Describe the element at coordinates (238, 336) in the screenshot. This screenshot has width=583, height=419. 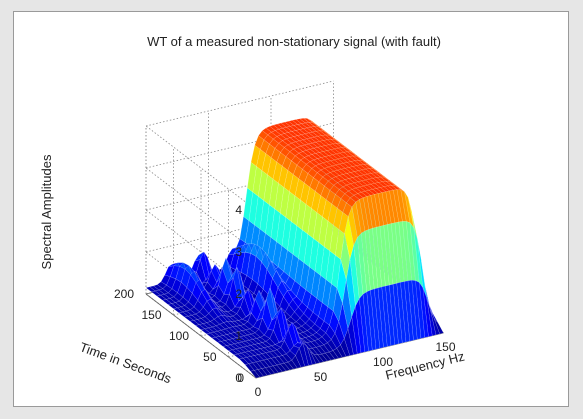
I see `z-tick-label: 1` at that location.